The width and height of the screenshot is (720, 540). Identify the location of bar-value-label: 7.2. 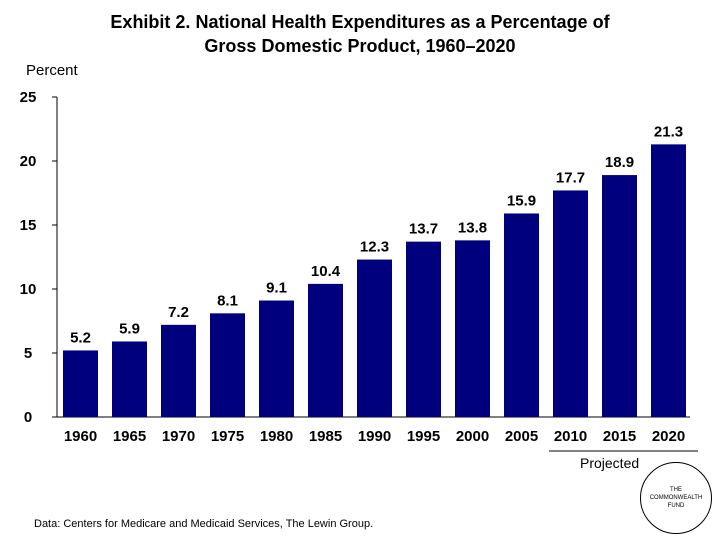
(178, 312).